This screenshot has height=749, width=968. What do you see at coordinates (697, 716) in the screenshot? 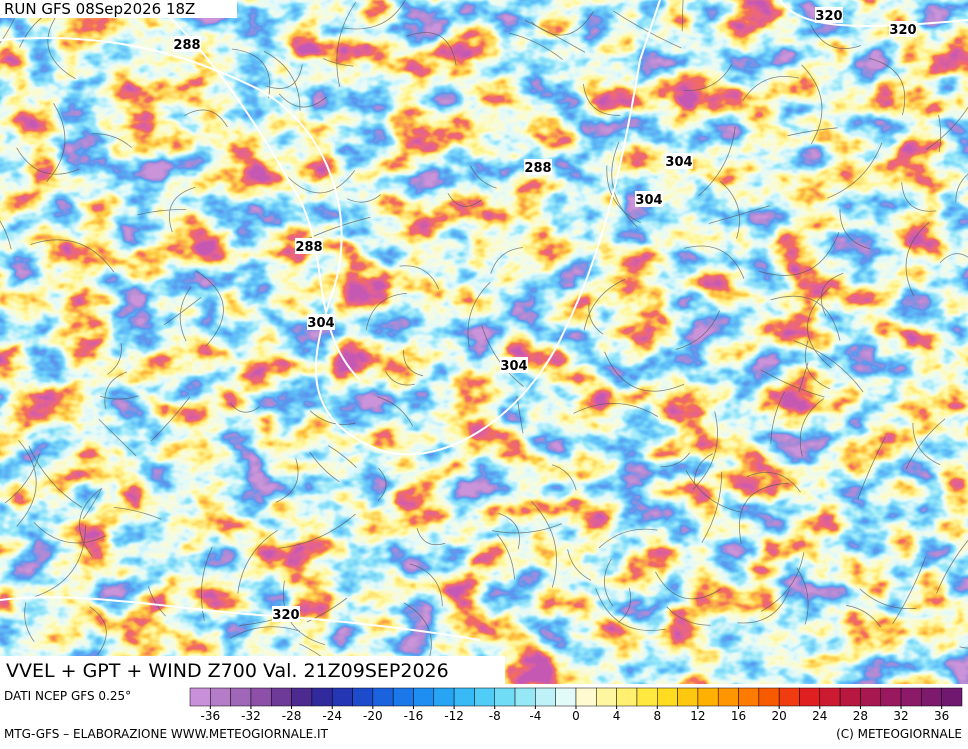
I see `colorbar-tick-label: 12` at bounding box center [697, 716].